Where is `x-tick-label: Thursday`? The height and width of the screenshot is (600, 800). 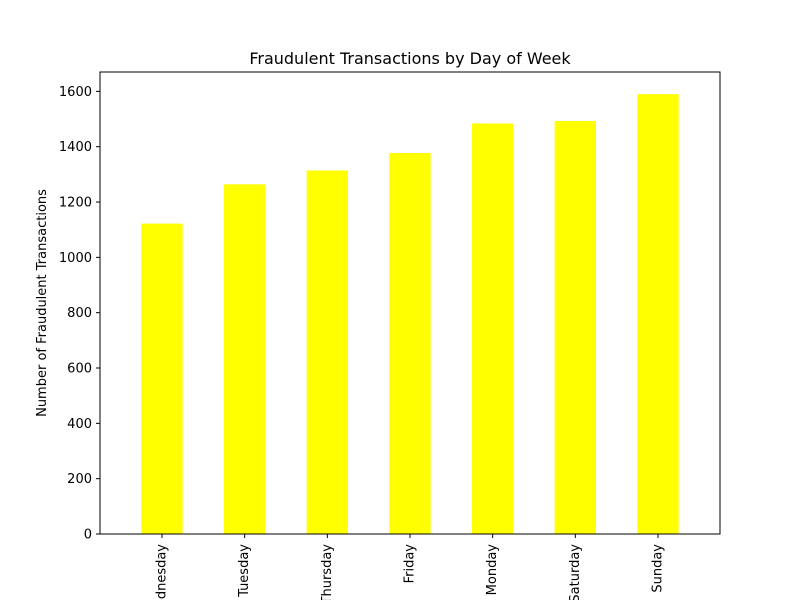
x-tick-label: Thursday is located at coordinates (327, 572).